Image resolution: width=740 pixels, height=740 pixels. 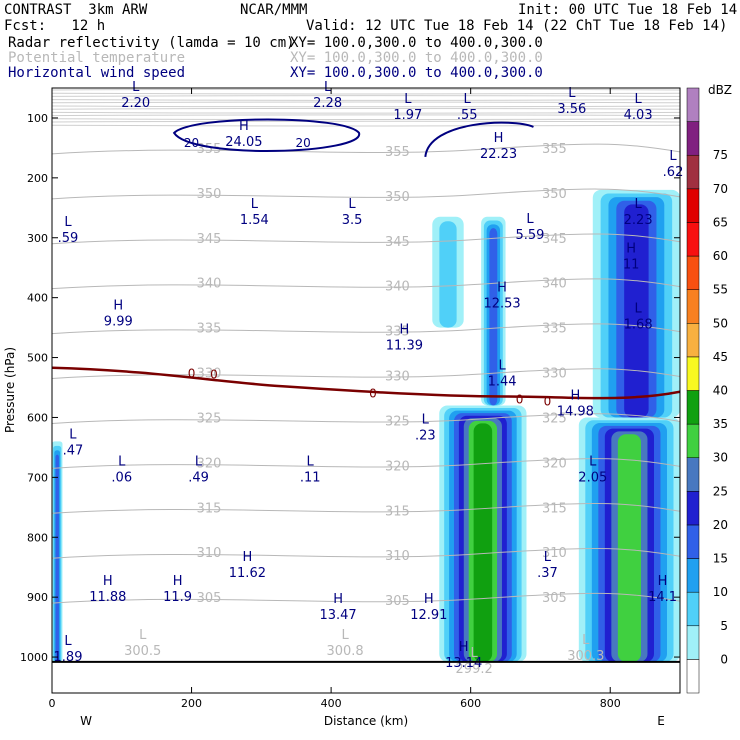 I want to click on colorbar-level: 65, so click(x=720, y=222).